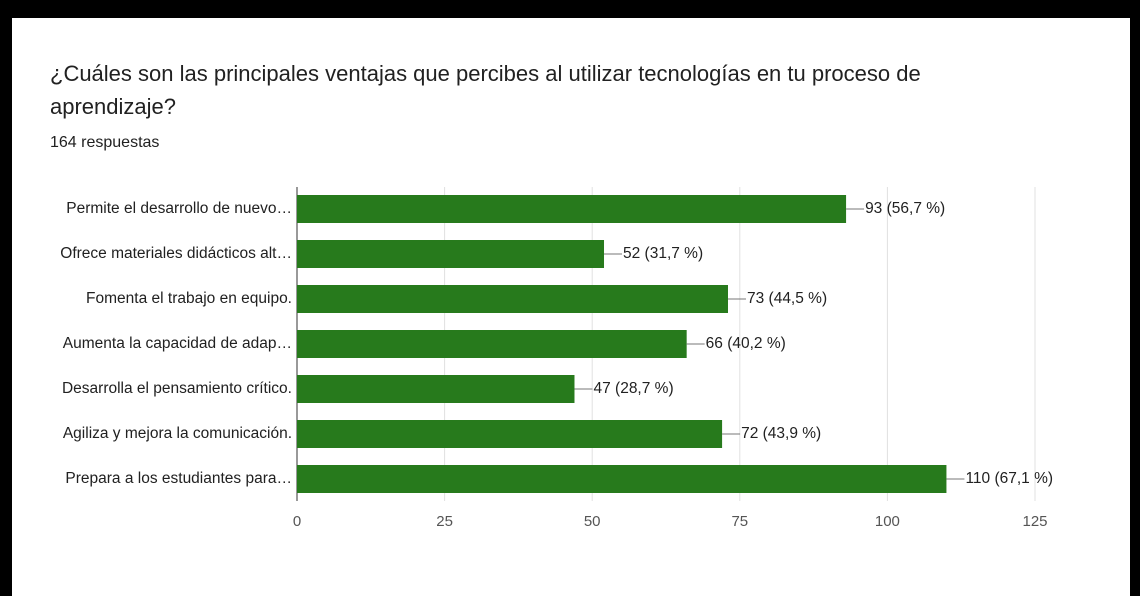  What do you see at coordinates (104, 142) in the screenshot?
I see `chart-subtitle: 164 respuestas` at bounding box center [104, 142].